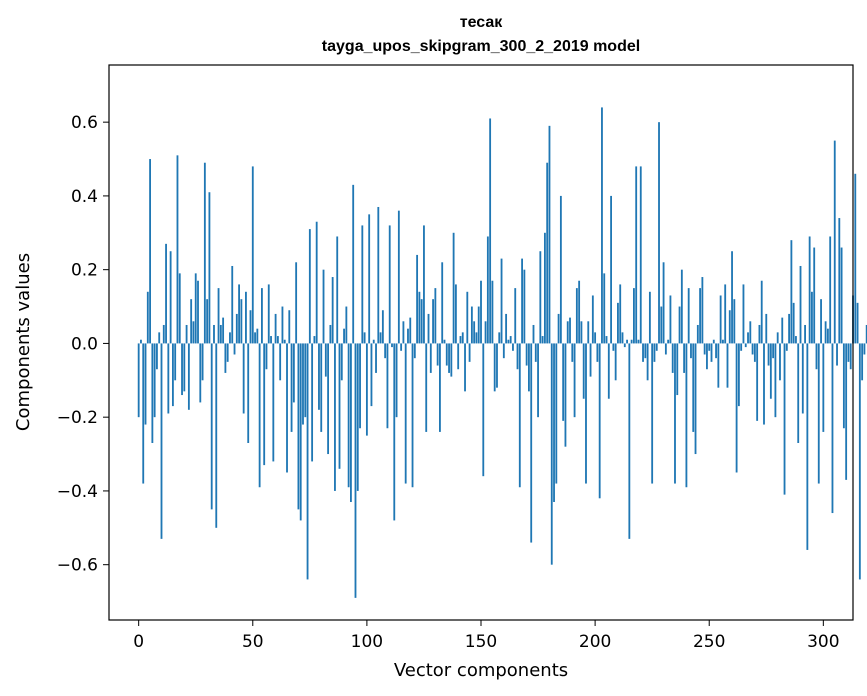 The image size is (867, 696). What do you see at coordinates (77, 418) in the screenshot?
I see `y-tick-label: −0.2` at bounding box center [77, 418].